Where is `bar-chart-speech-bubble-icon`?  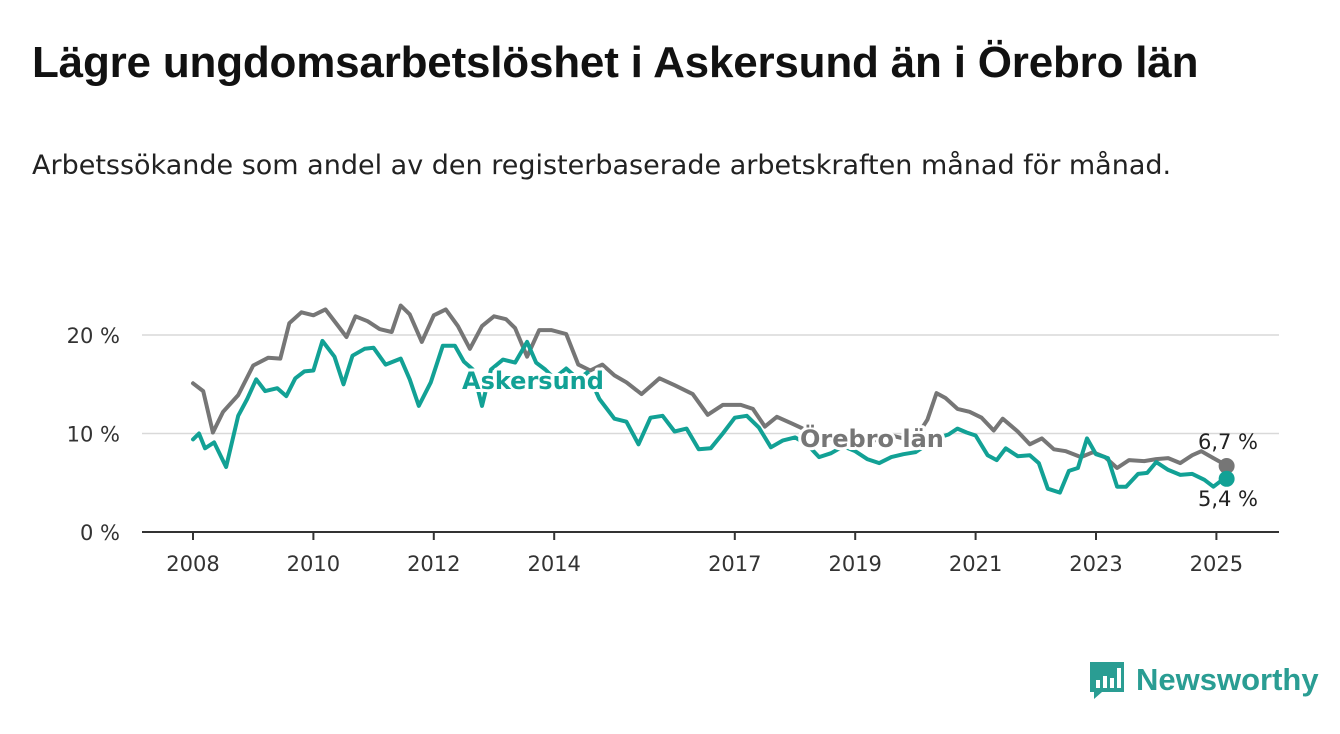 bar-chart-speech-bubble-icon is located at coordinates (1107, 680).